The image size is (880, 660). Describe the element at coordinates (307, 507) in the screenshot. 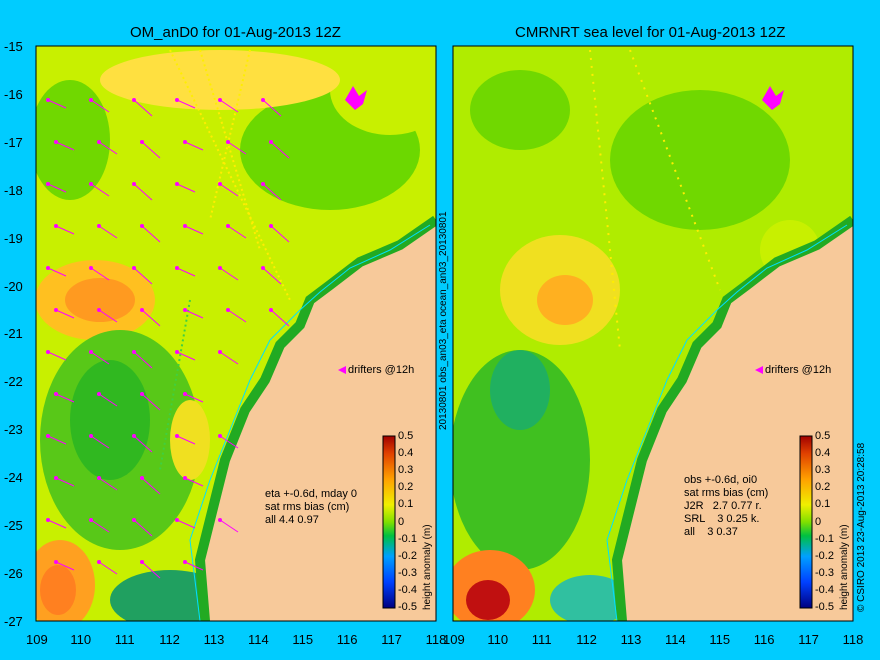

I see `left-stats-line: sat rms bias (cm)` at that location.